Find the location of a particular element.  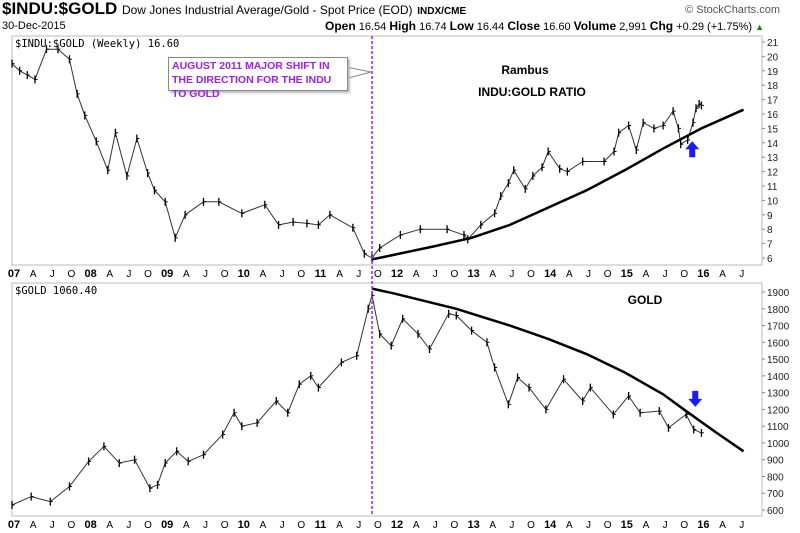

high-value: 16.74 is located at coordinates (433, 27).